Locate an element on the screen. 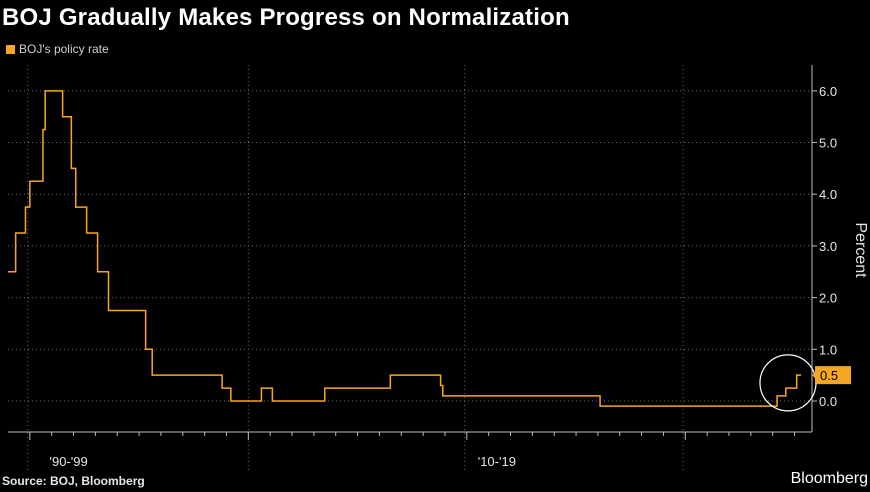 The width and height of the screenshot is (870, 492). x-tick-label-1: '10-'19 is located at coordinates (497, 461).